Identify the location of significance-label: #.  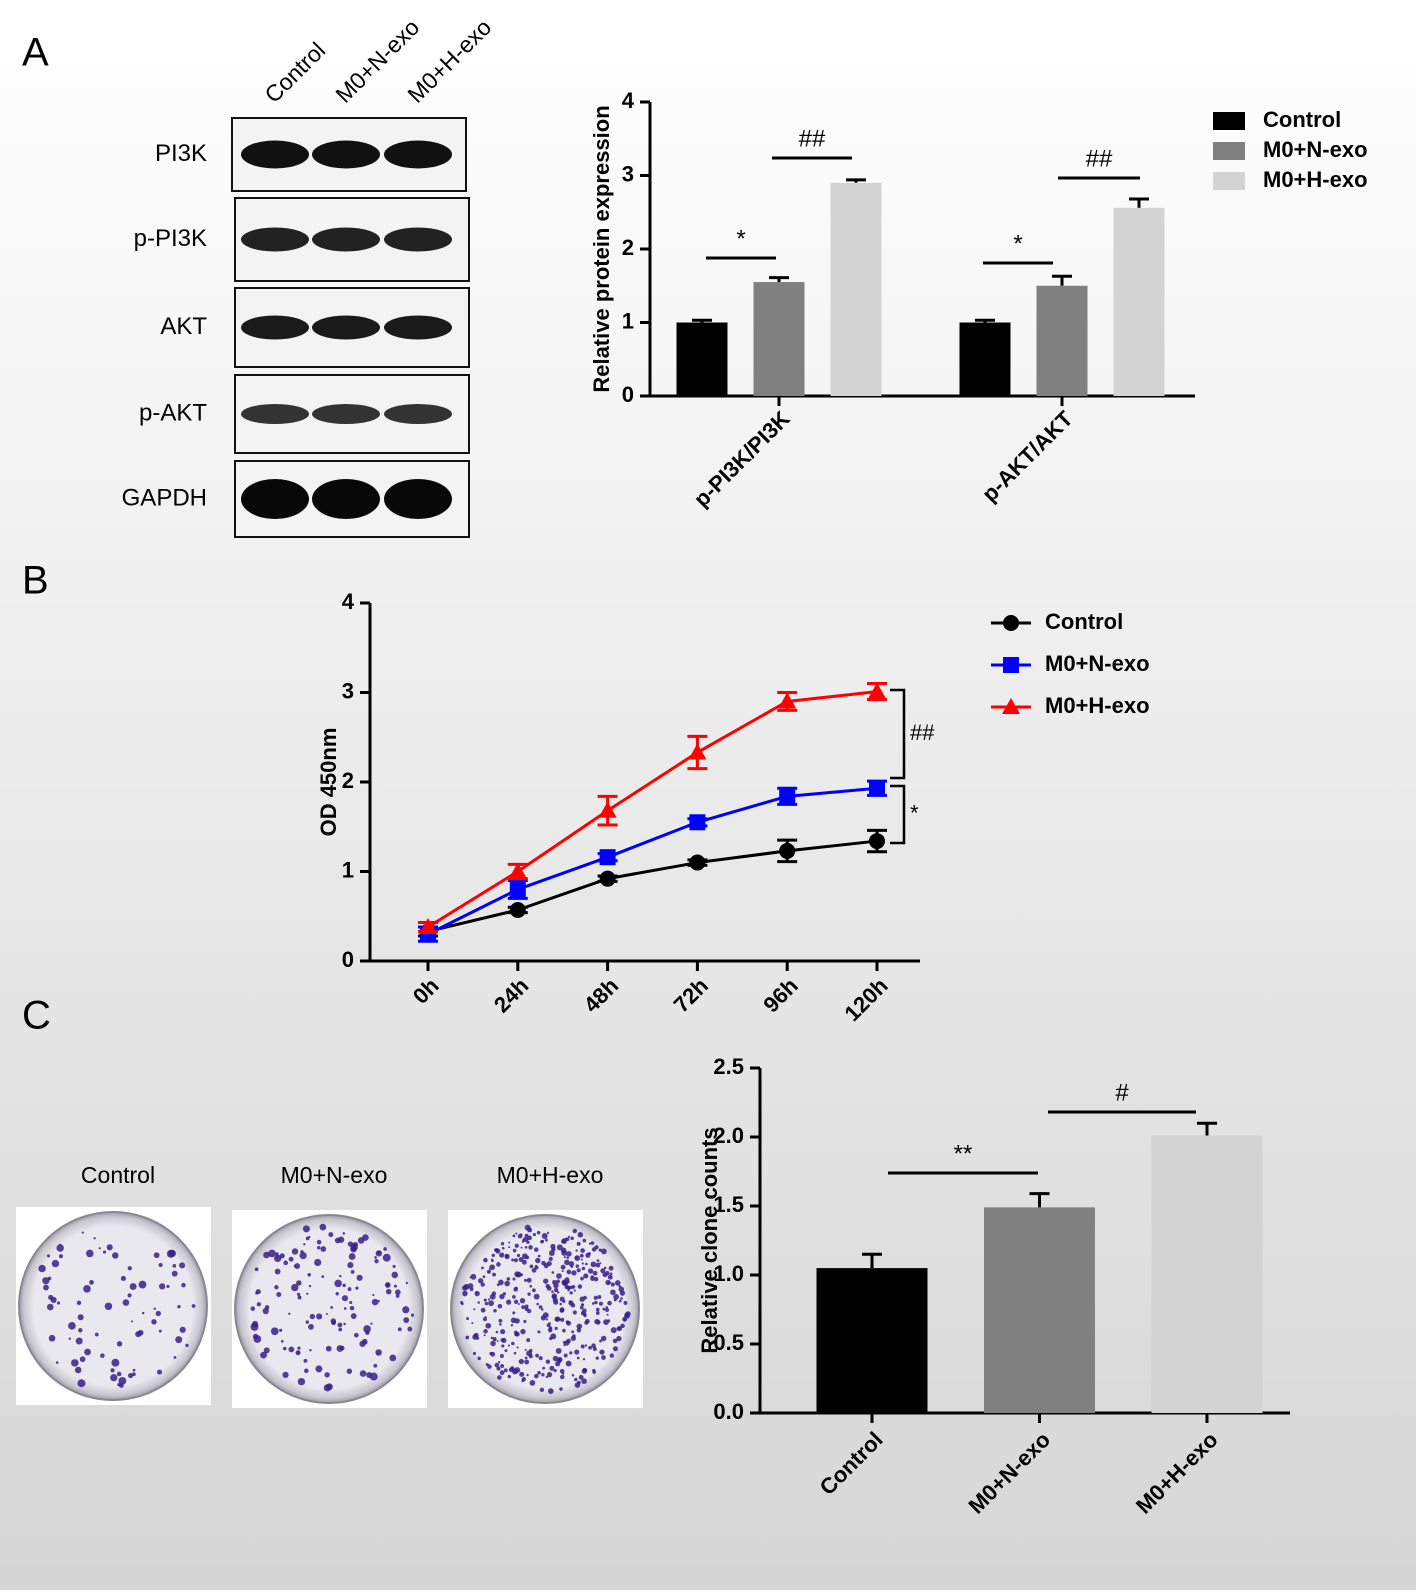
(1122, 1092).